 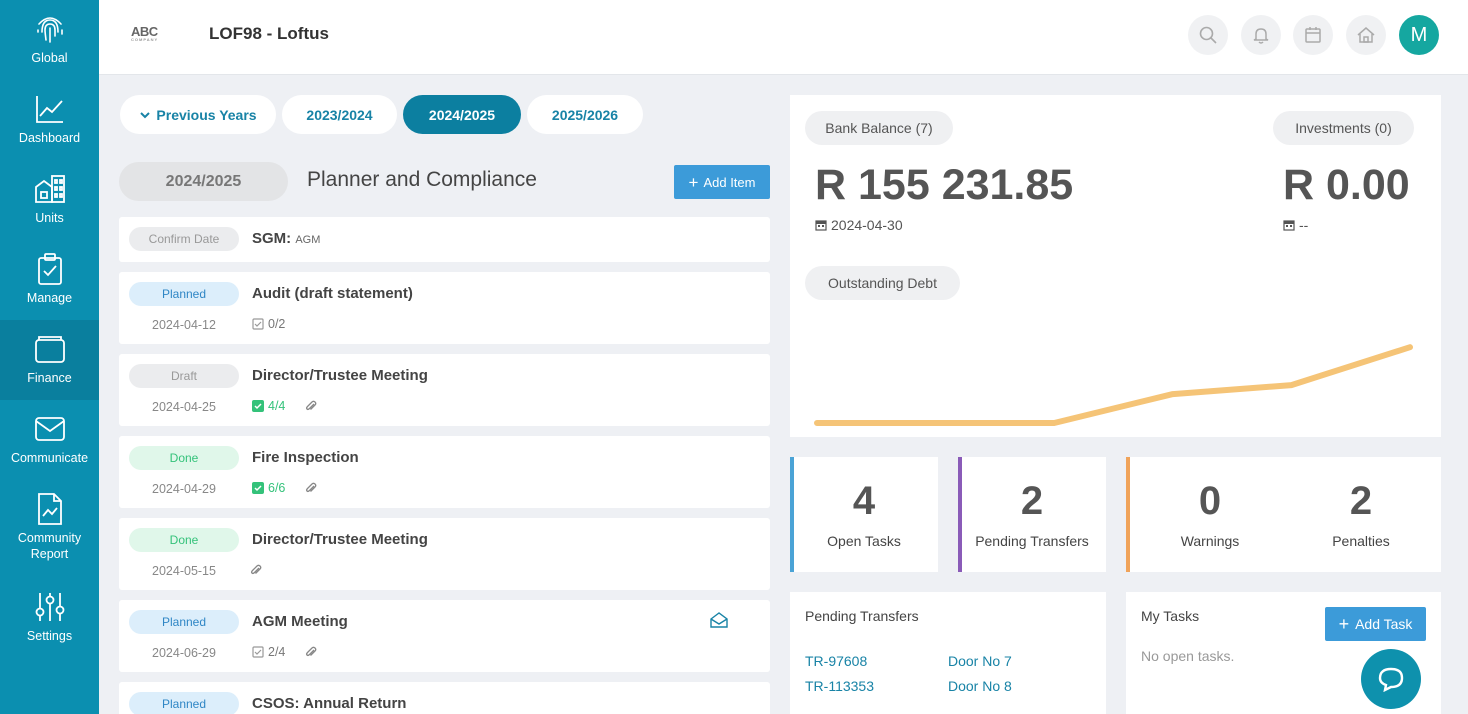 What do you see at coordinates (882, 283) in the screenshot?
I see `outstanding-debt-tag: Outstanding Debt` at bounding box center [882, 283].